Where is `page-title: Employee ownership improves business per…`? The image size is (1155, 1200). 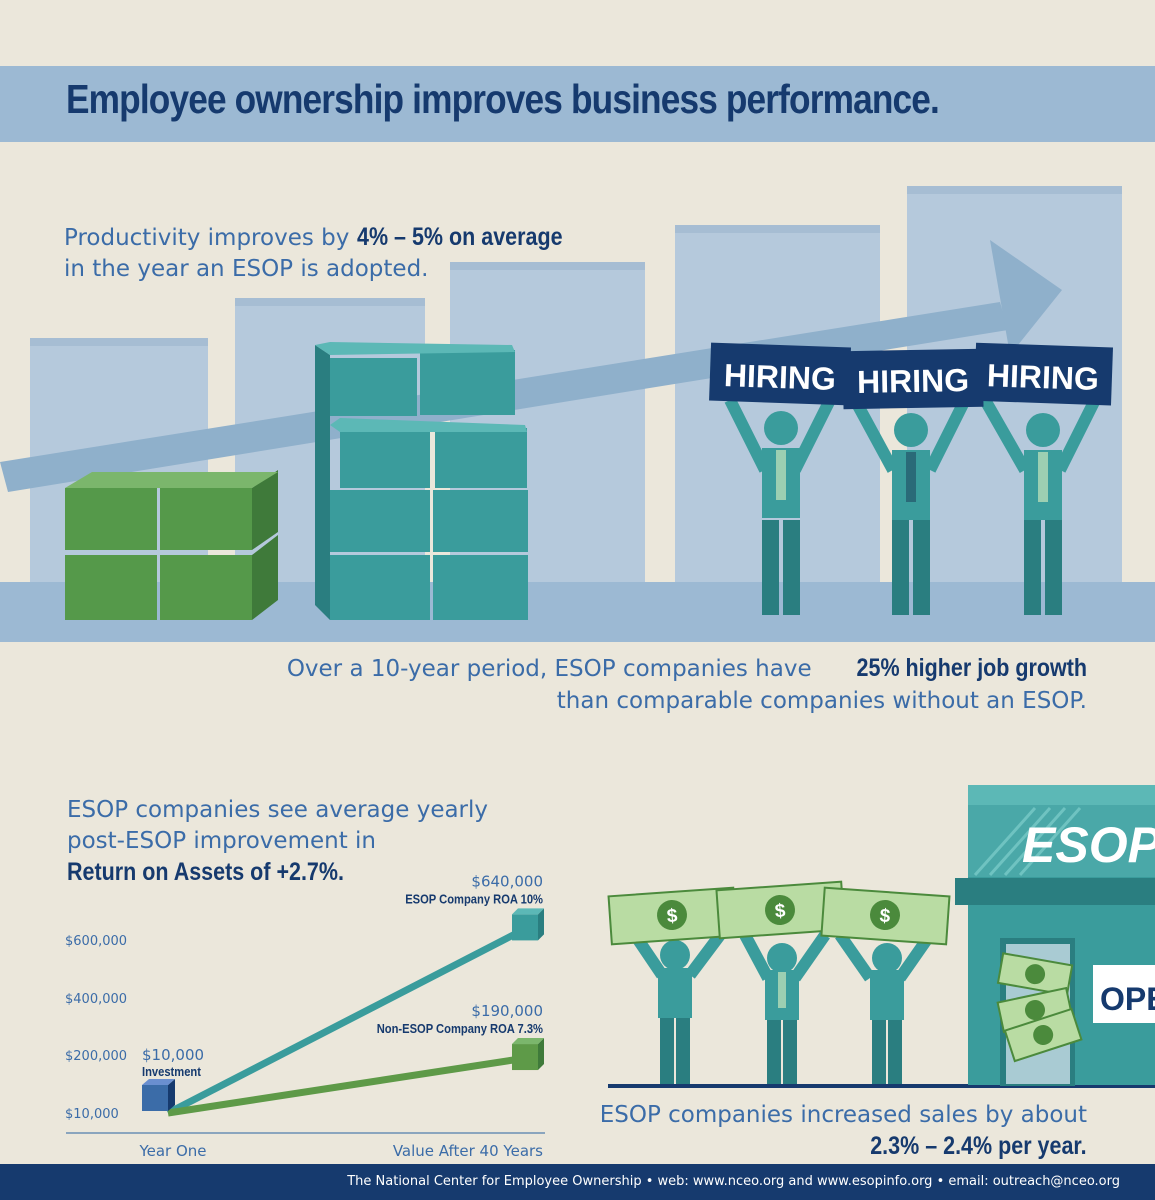 page-title: Employee ownership improves business per… is located at coordinates (503, 99).